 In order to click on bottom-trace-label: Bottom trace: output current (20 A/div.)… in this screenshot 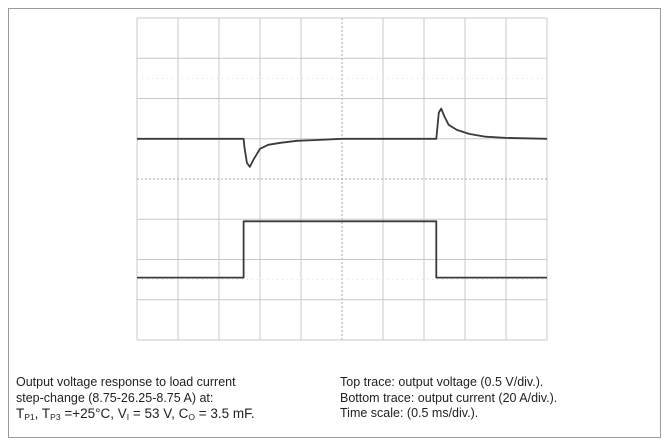, I will do `click(449, 397)`.